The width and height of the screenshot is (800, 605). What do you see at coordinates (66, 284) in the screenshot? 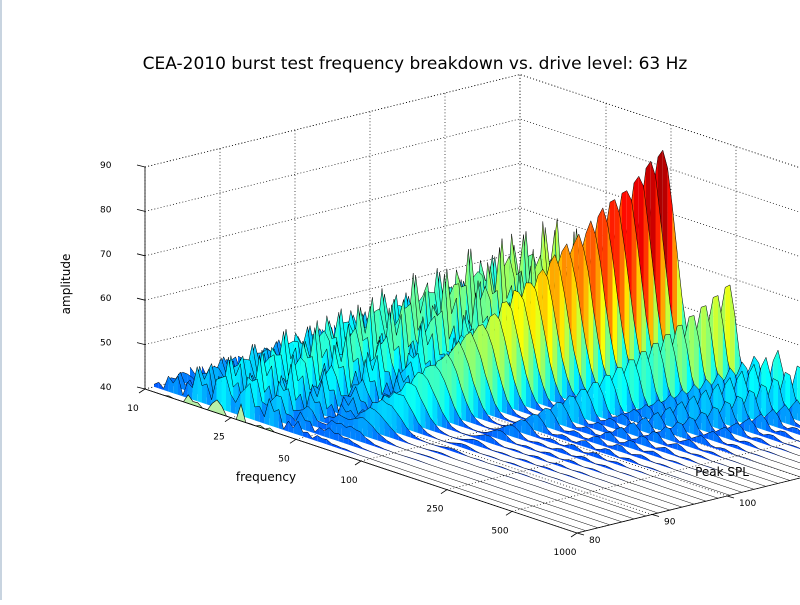
I see `z-axis-label: amplitude` at bounding box center [66, 284].